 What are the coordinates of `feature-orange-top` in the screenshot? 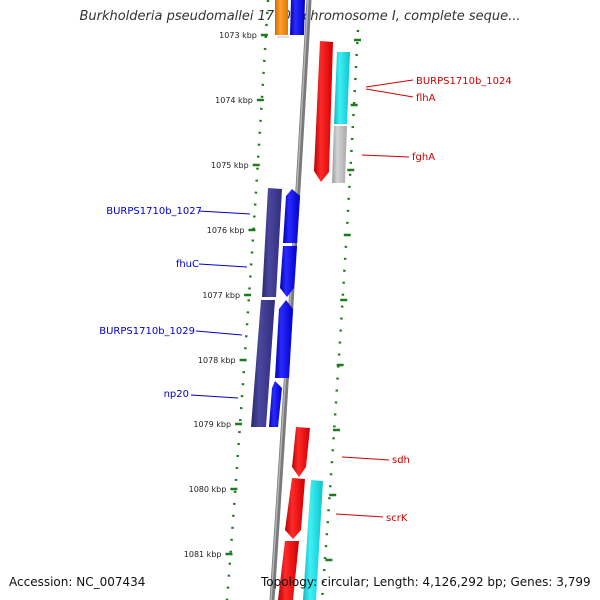 It's located at (281, 17).